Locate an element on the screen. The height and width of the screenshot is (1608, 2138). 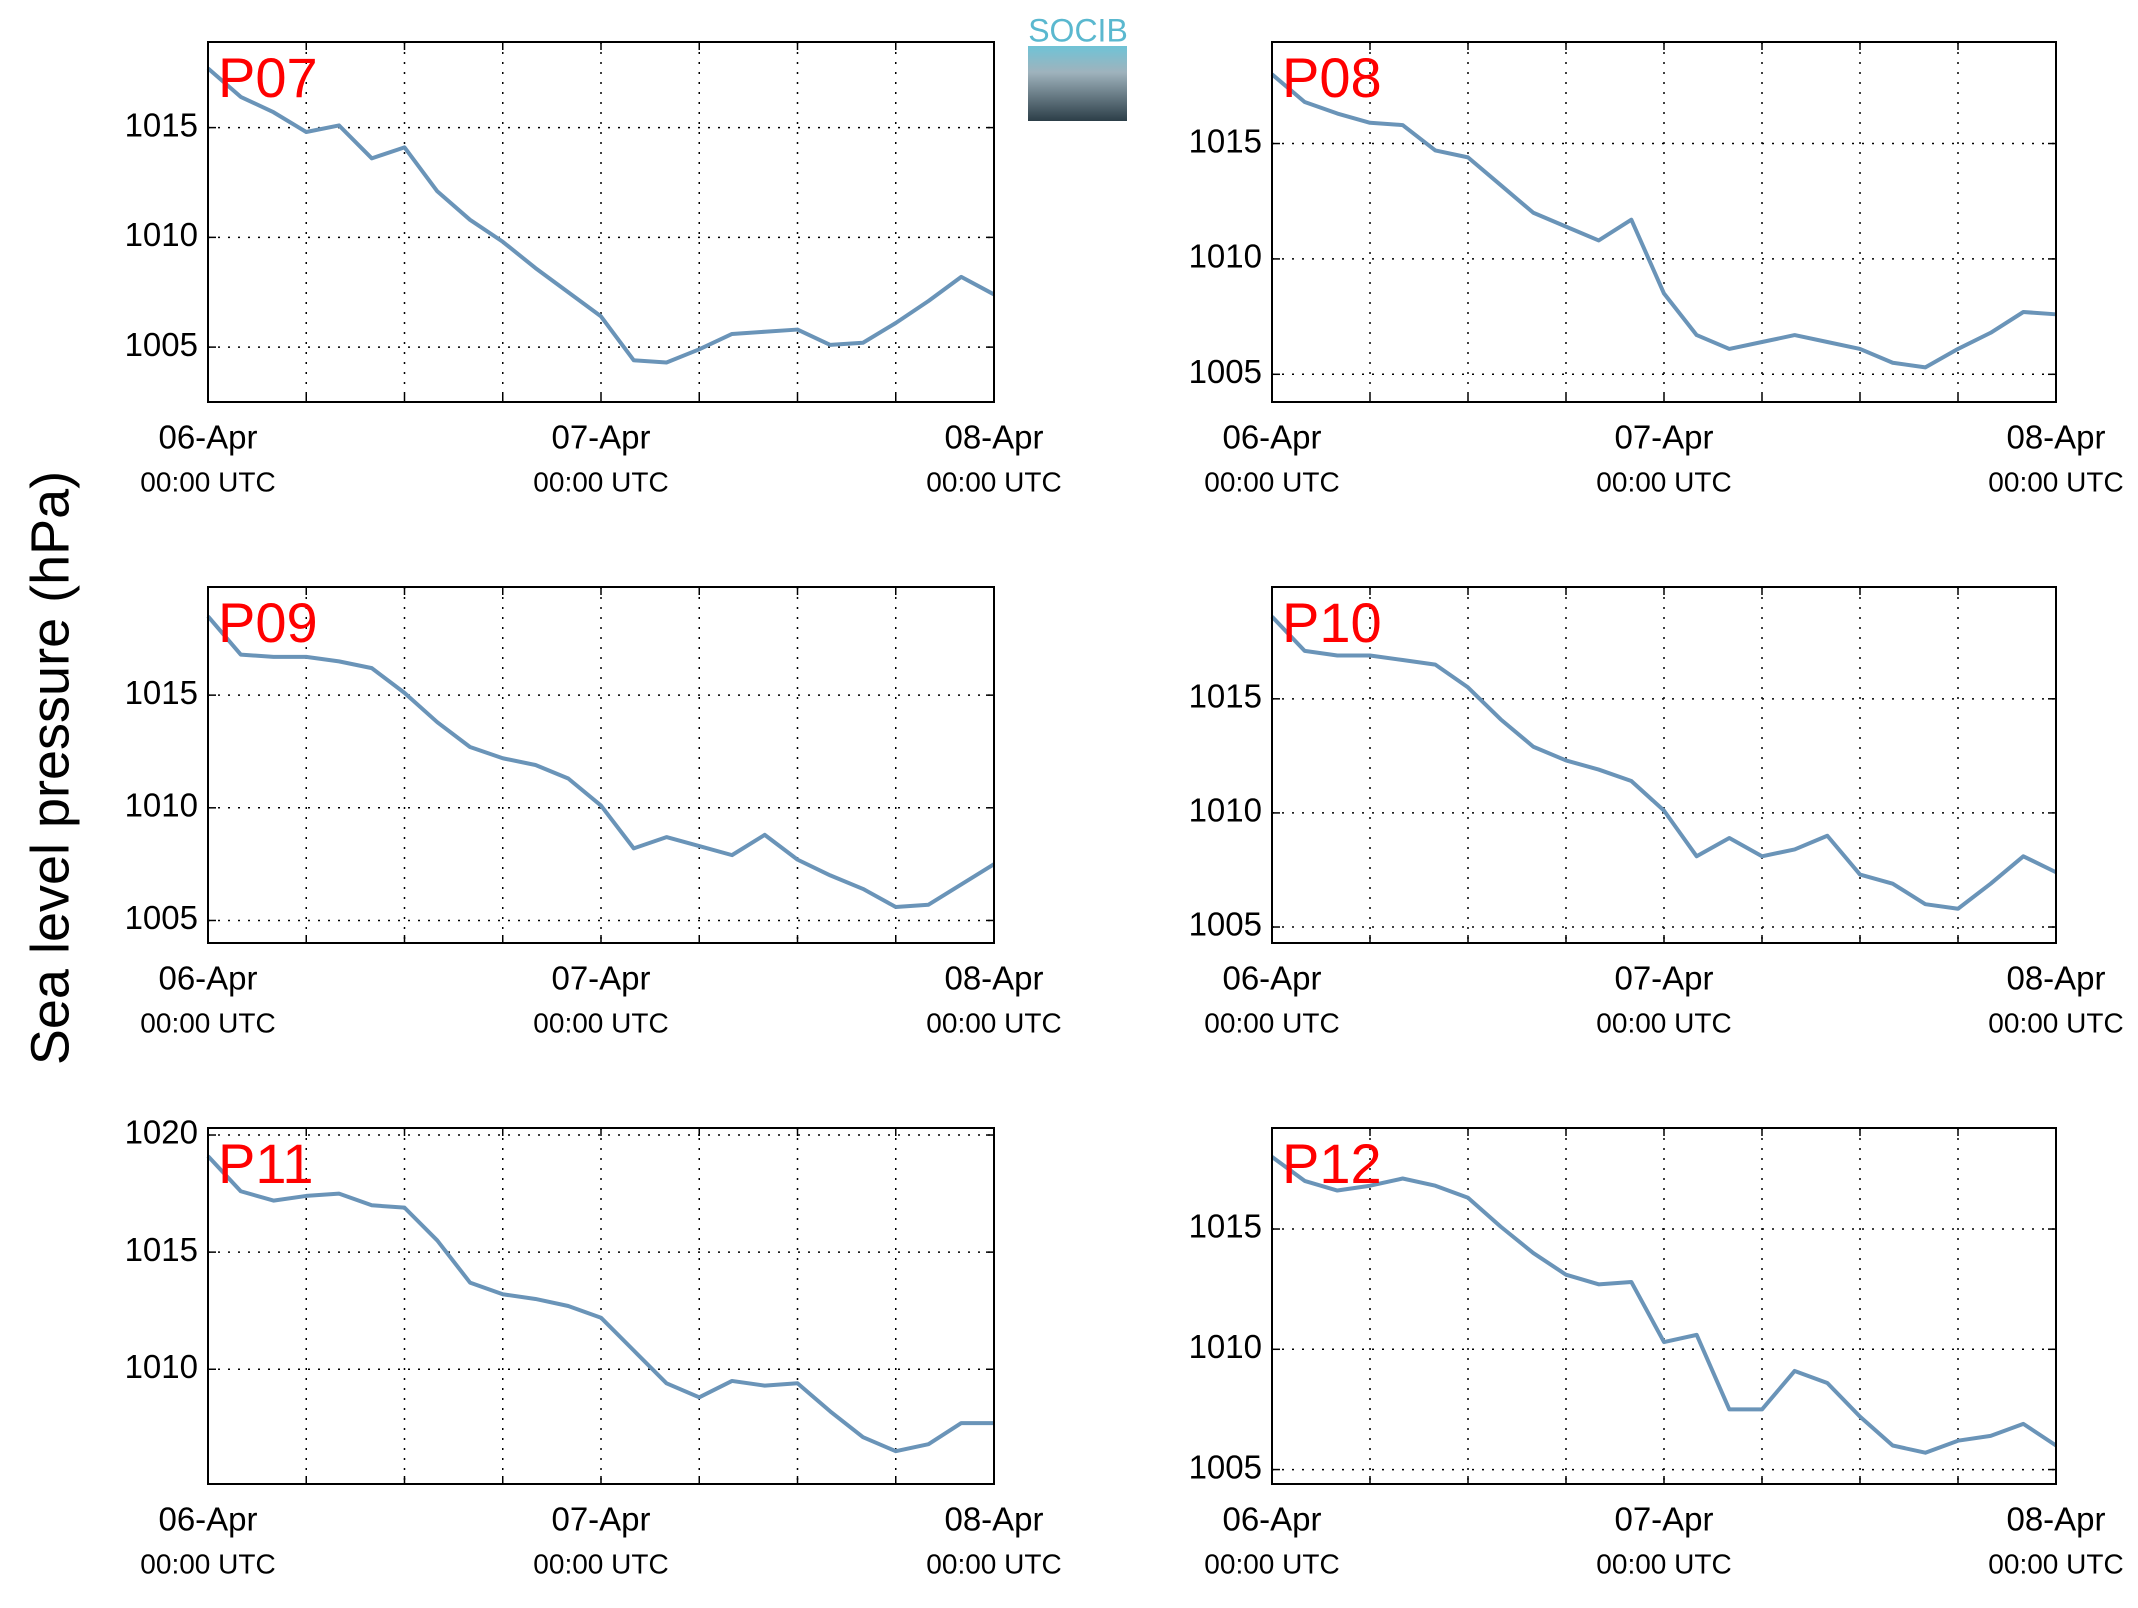
y-tick-label: 1020 is located at coordinates (161, 1132).